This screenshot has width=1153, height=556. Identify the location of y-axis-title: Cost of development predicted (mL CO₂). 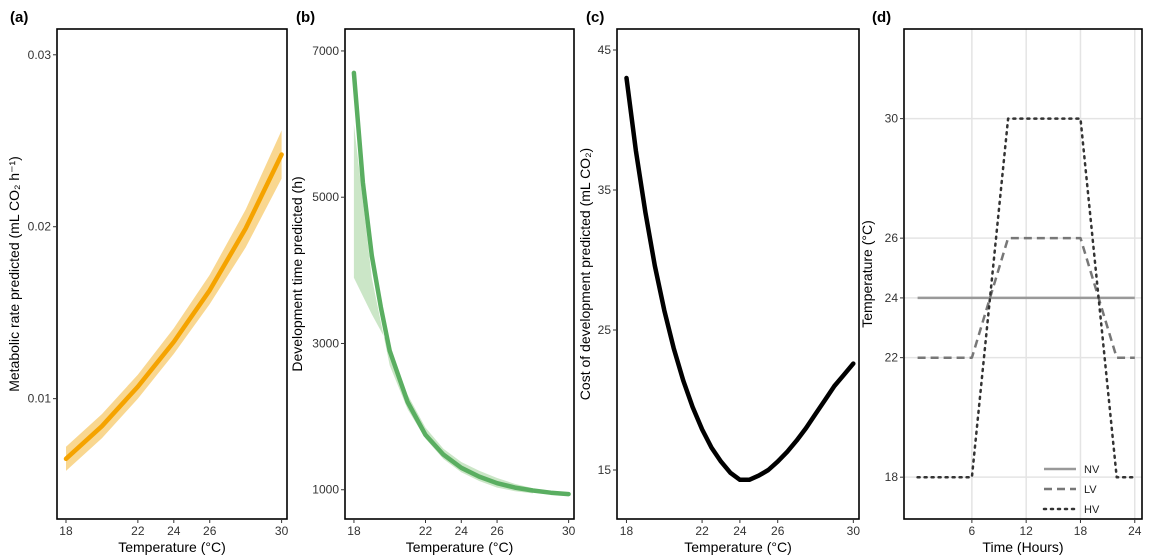
(585, 274).